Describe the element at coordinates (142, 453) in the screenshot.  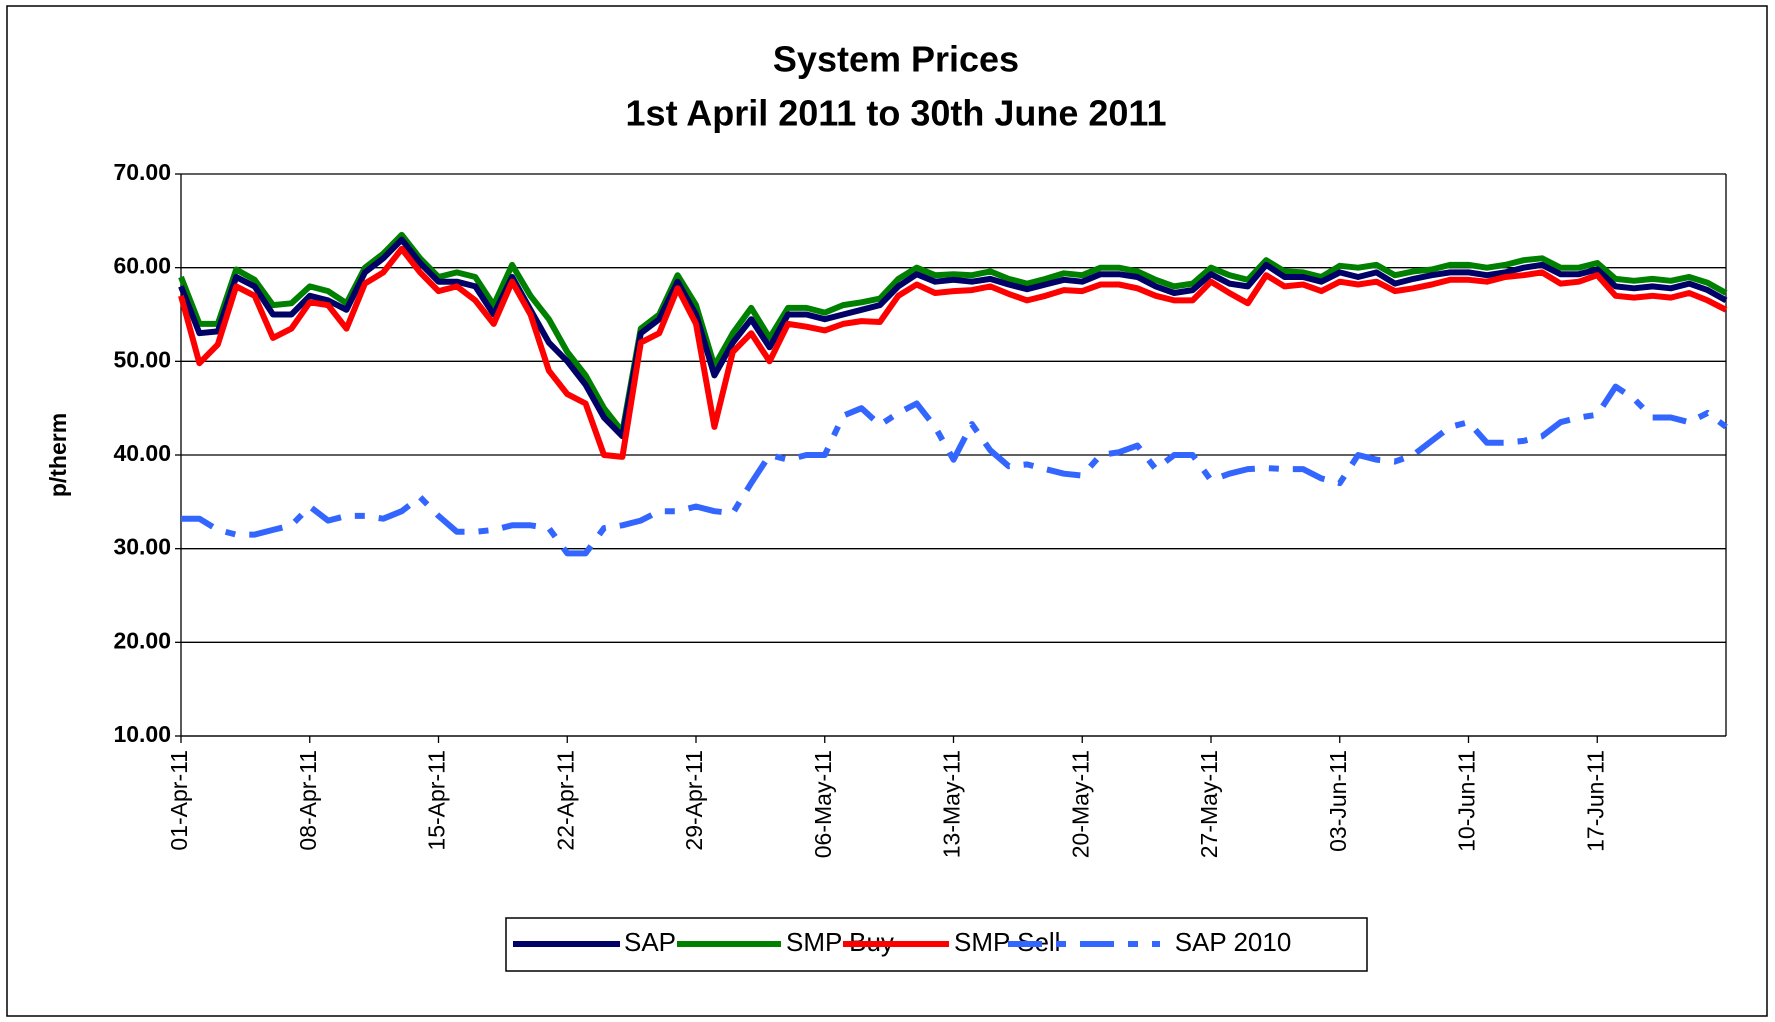
I see `y-tick-label: 40.00` at that location.